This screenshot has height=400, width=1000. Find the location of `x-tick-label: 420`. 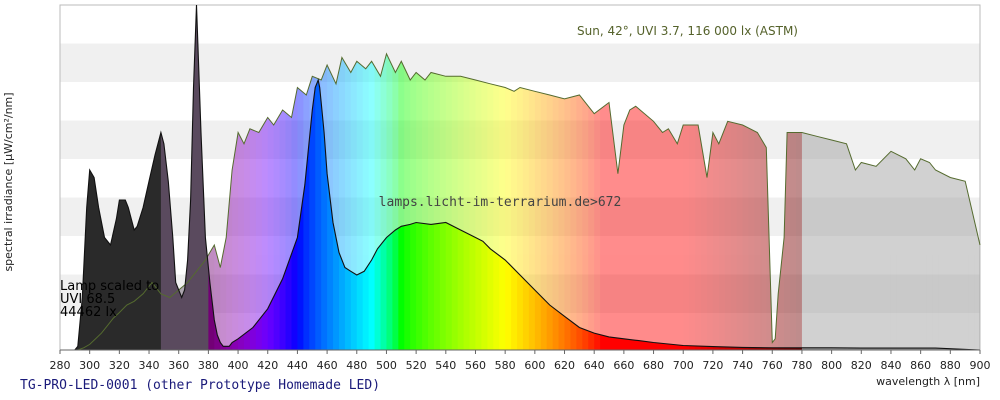

x-tick-label: 420 is located at coordinates (267, 365).